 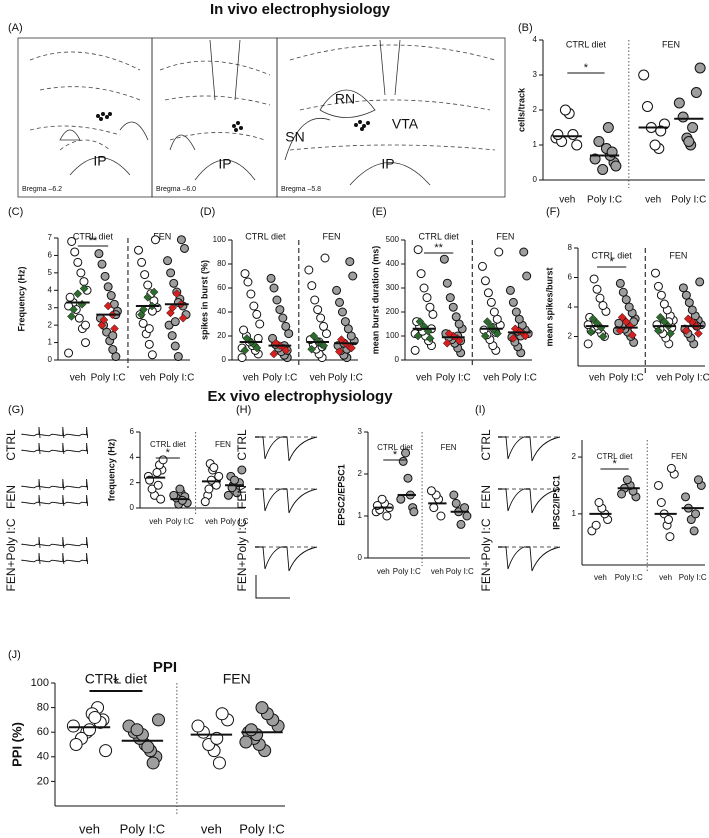 I want to click on current-trace, so click(x=286, y=501).